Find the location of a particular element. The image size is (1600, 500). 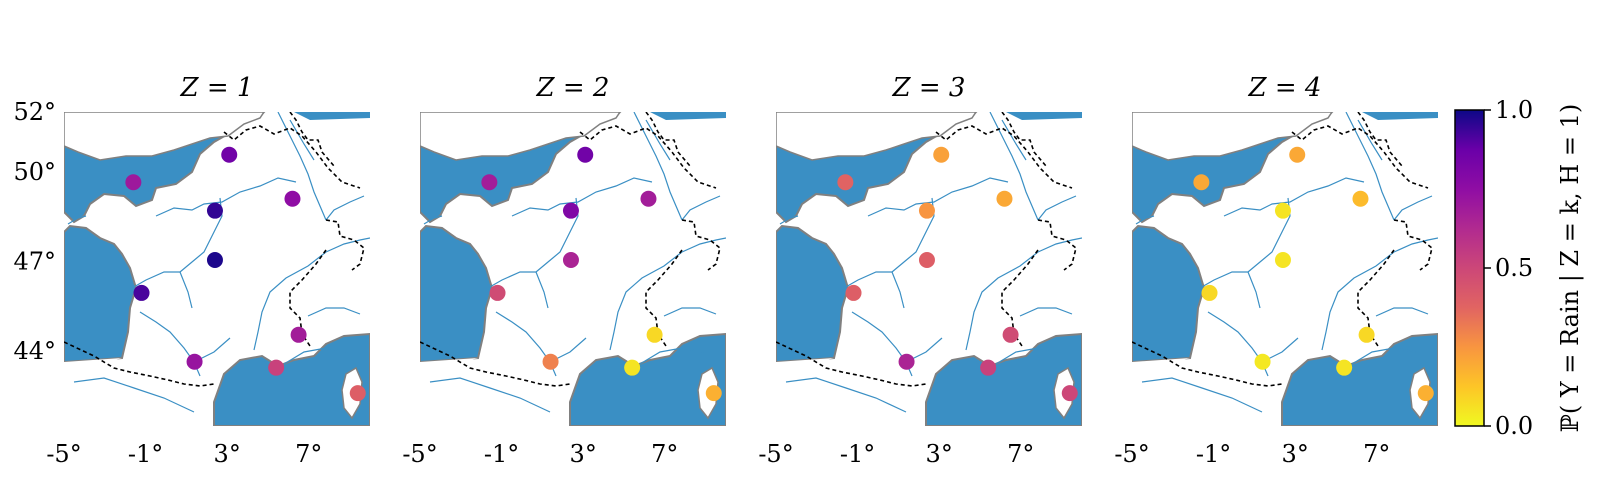

colorbar: 1.0 0.5 0.0 ℙ( Y = Rain | Z = k, H = 1) is located at coordinates (1519, 268).